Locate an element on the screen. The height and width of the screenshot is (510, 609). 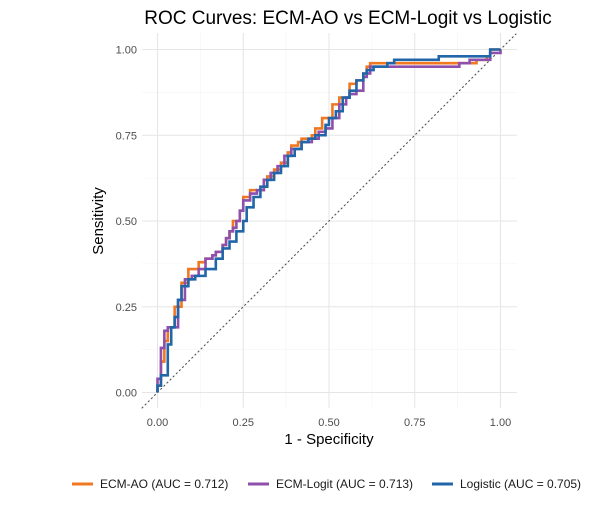
x-tick-labels: 0.00 0.25 0.50 0.75 1.00 is located at coordinates (329, 423).